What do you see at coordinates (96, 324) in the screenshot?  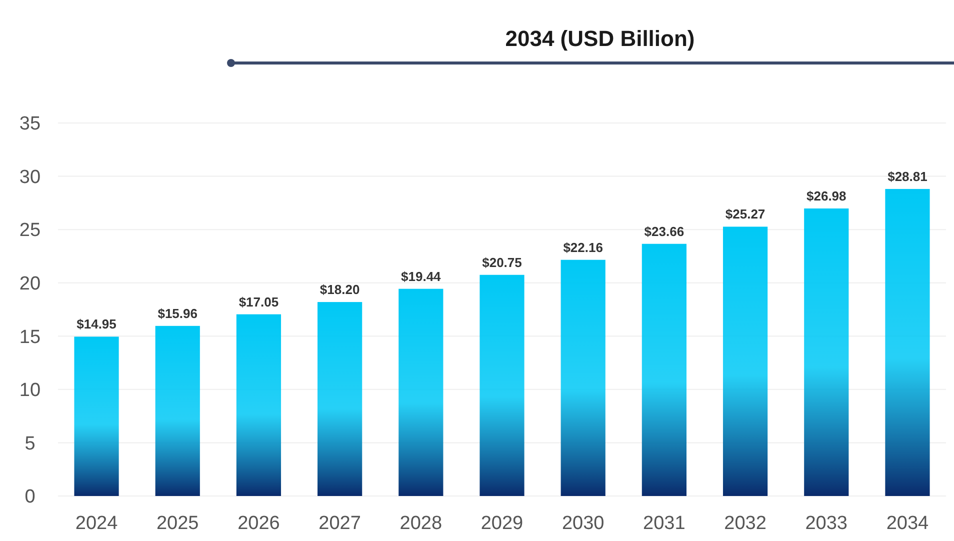 I see `data-label: $14.95` at bounding box center [96, 324].